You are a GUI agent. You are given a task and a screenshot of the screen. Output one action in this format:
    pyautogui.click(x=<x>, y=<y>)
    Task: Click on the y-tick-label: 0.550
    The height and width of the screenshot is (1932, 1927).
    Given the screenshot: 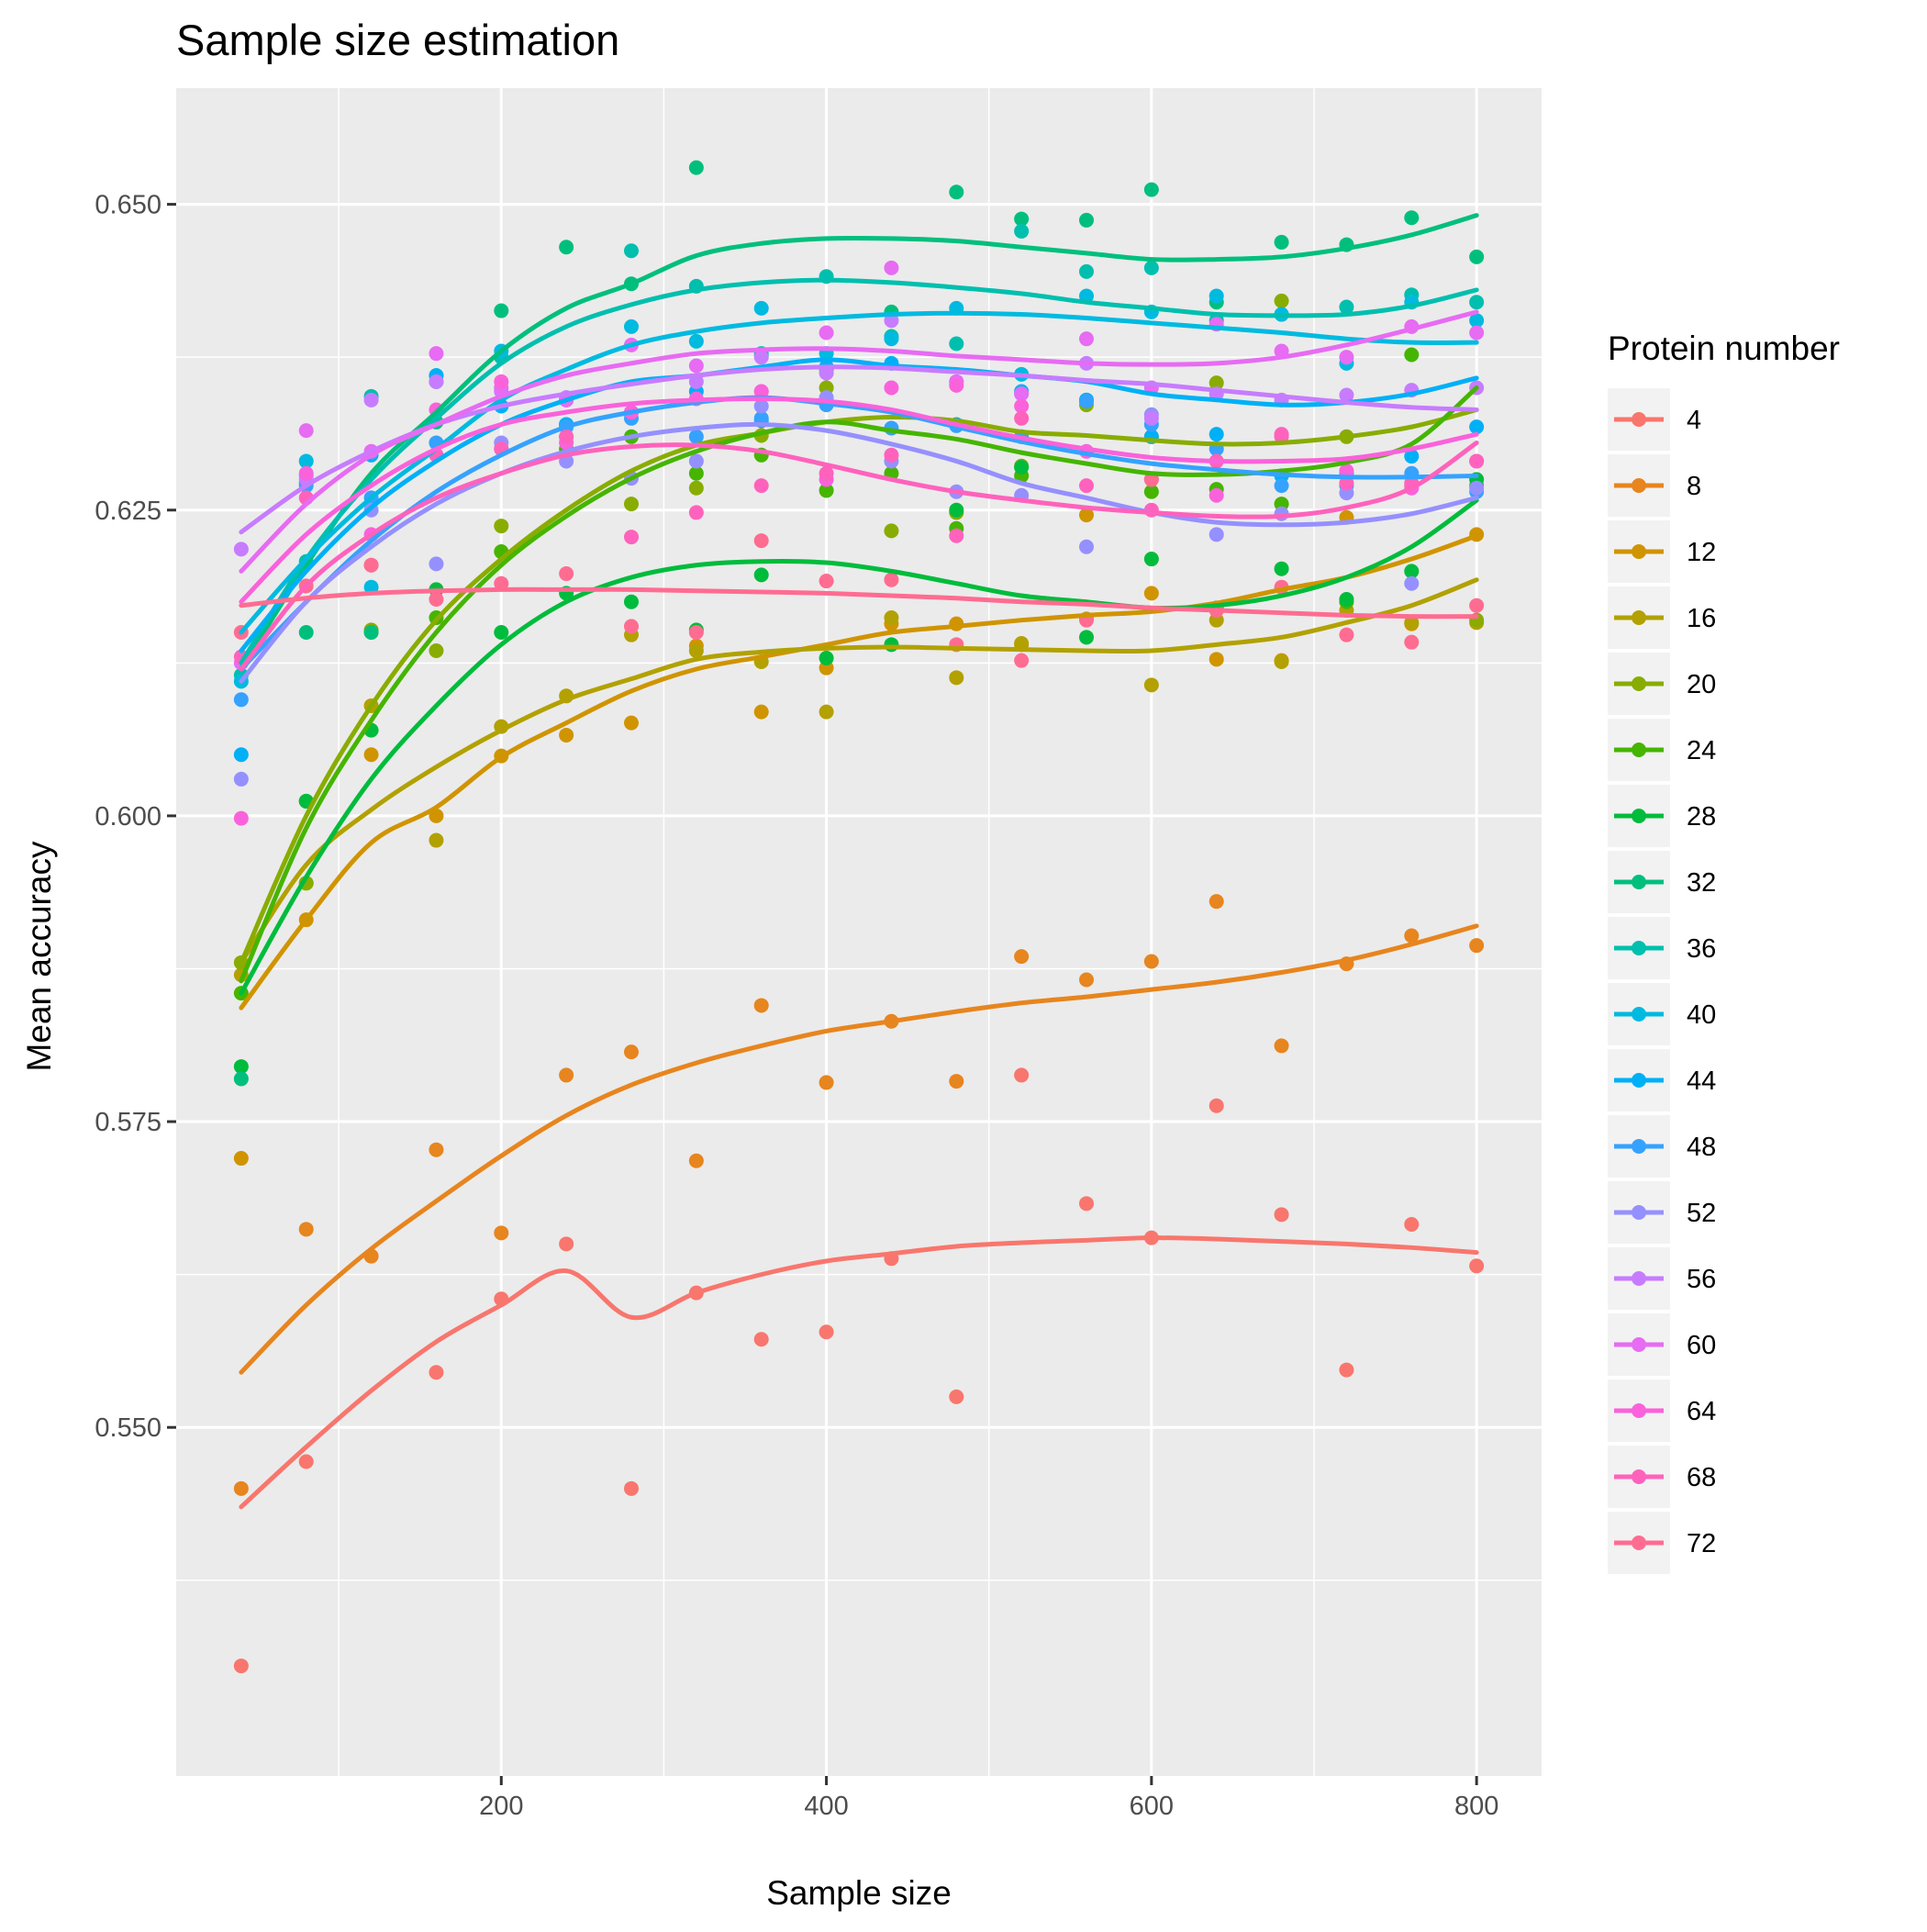 What is the action you would take?
    pyautogui.click(x=128, y=1428)
    